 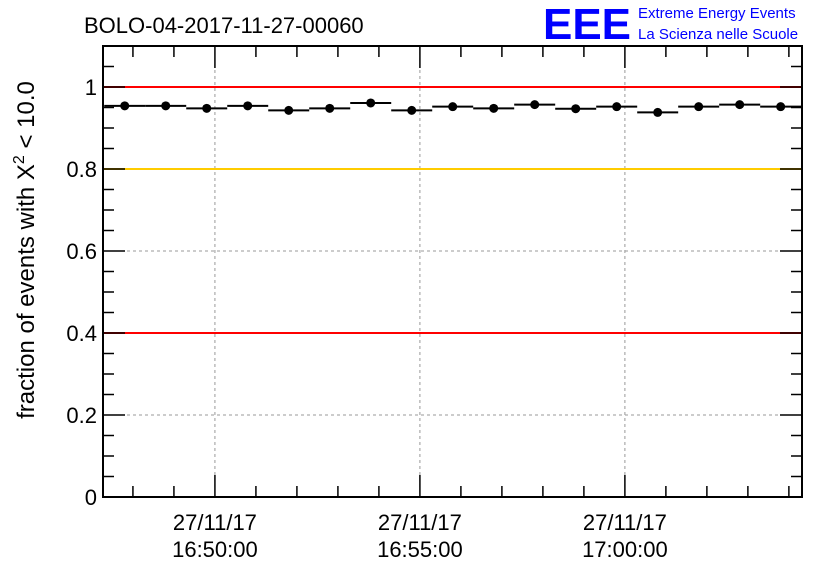 I want to click on y-axis-label: fraction of events with X2 < 10.0, so click(x=25, y=250).